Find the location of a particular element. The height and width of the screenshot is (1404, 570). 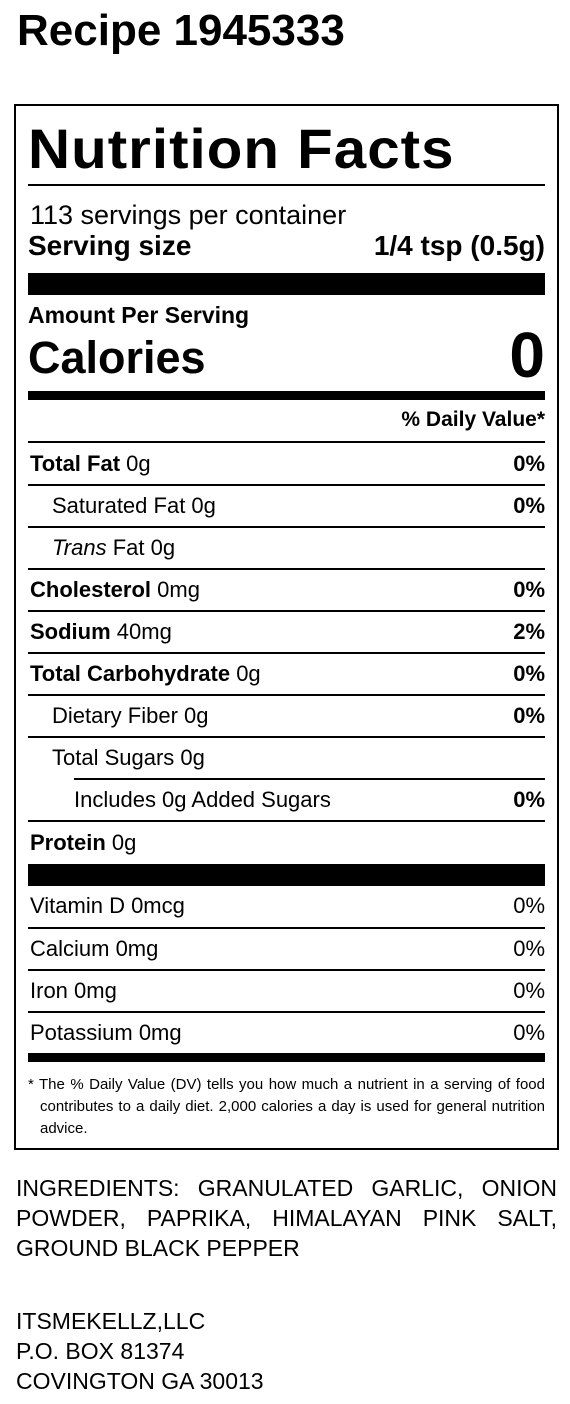

calories-label: Calories is located at coordinates (117, 357).